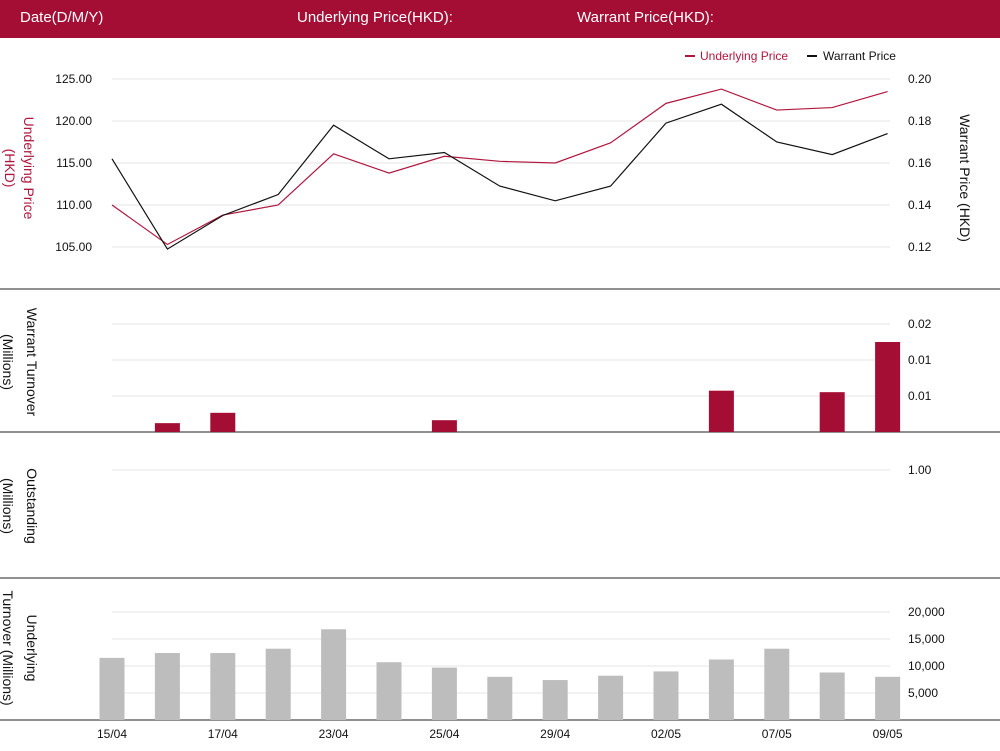  I want to click on warrant-turnover-tick-label: 0.02, so click(920, 324).